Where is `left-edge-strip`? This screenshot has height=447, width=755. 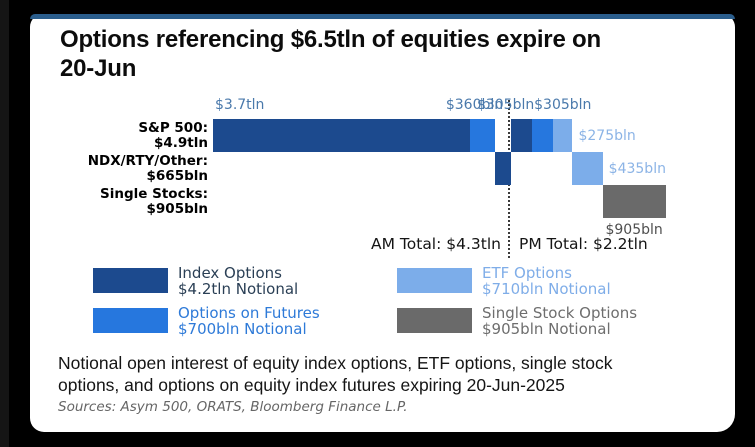 left-edge-strip is located at coordinates (4, 223).